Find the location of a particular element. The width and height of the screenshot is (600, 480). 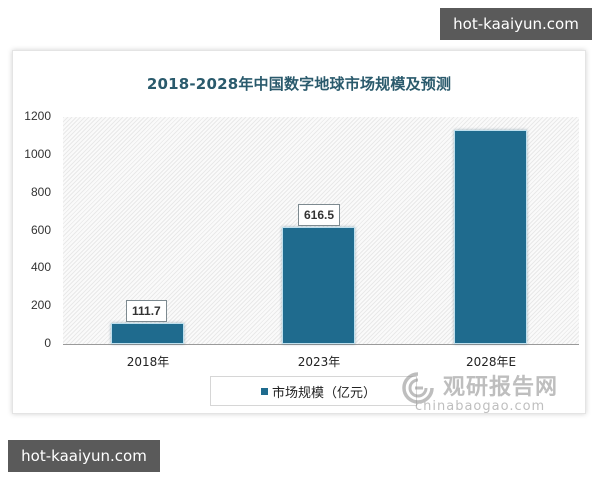

top-right-watermark-banner: hot-kaaiyun.com is located at coordinates (516, 24).